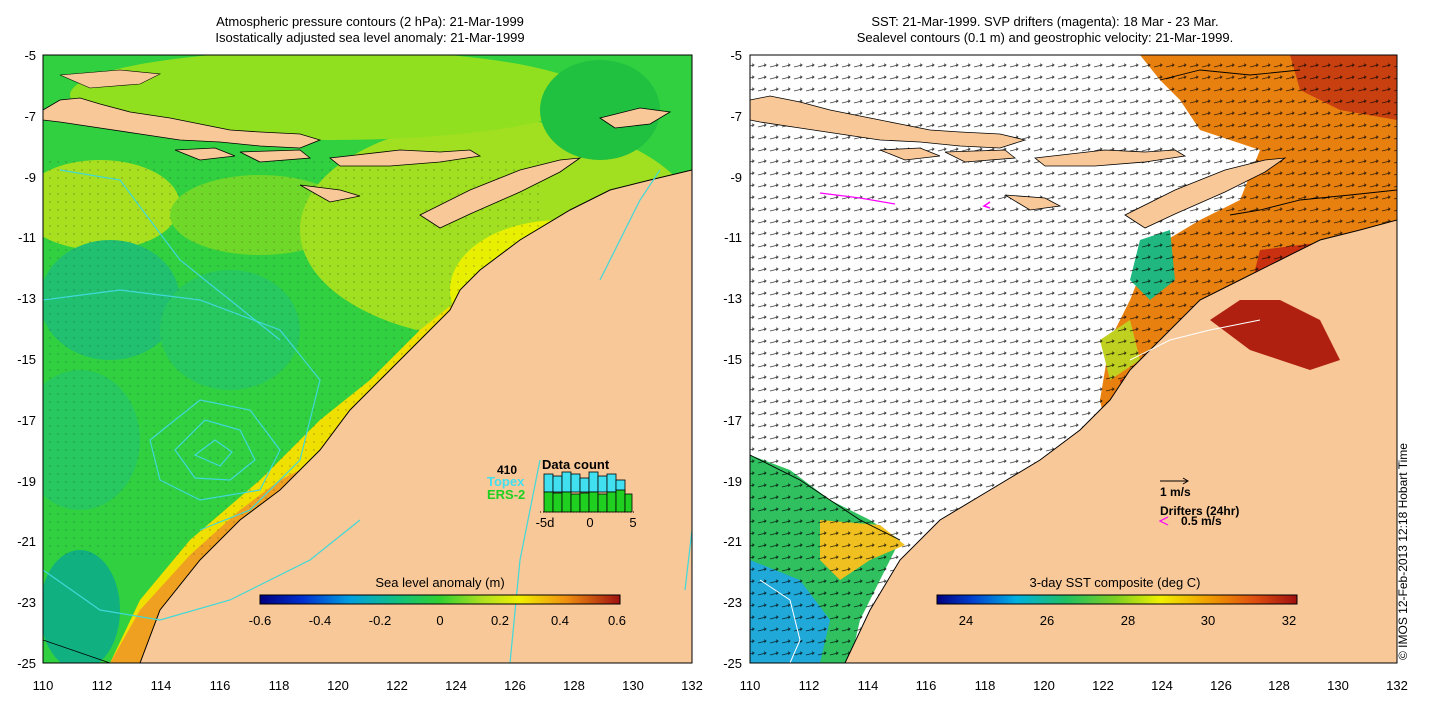 Image resolution: width=1440 pixels, height=710 pixels. I want to click on sla-colorbar-ticks: -0.6 -0.4 -0.2 0 0.2 0.4 0.6, so click(437, 620).